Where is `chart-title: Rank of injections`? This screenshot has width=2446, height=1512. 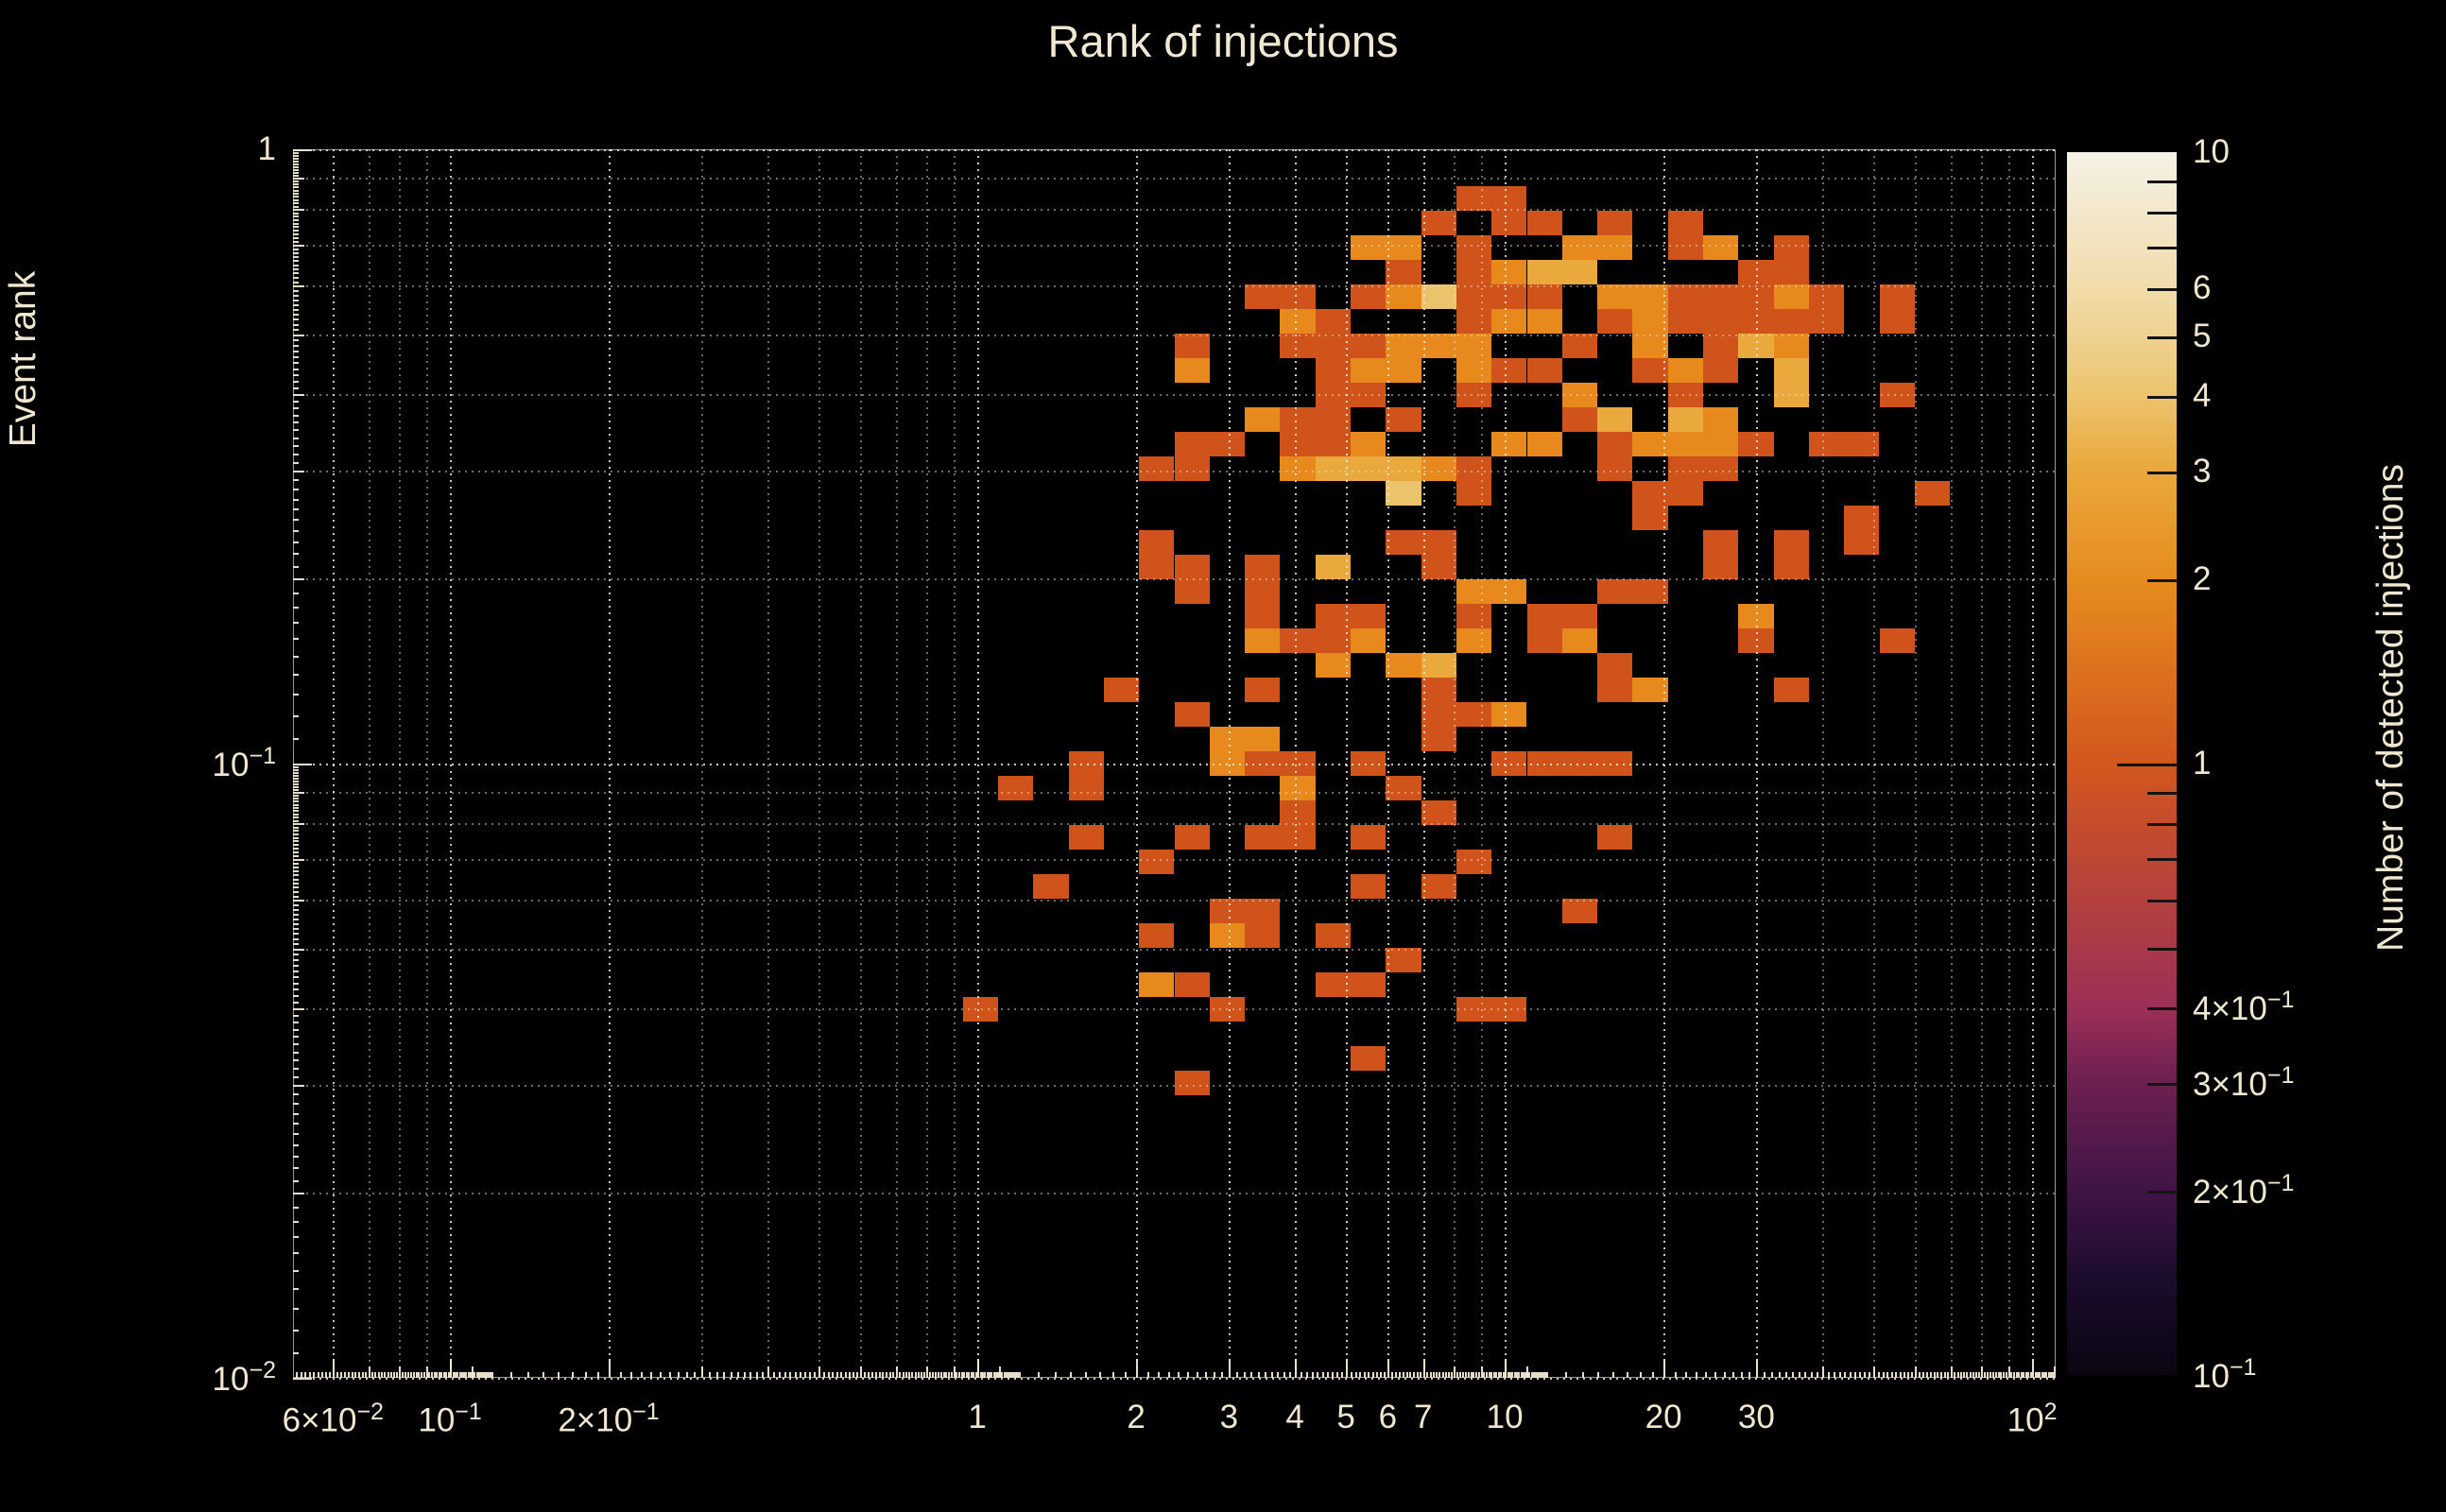 chart-title: Rank of injections is located at coordinates (1223, 41).